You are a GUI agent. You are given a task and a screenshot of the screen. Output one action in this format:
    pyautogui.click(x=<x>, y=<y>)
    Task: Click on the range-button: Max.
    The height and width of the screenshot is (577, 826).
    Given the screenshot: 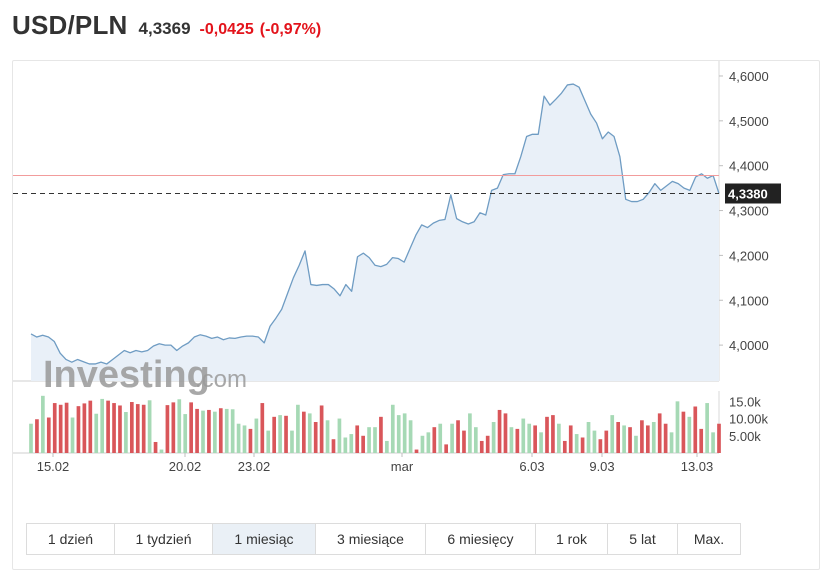 What is the action you would take?
    pyautogui.click(x=709, y=539)
    